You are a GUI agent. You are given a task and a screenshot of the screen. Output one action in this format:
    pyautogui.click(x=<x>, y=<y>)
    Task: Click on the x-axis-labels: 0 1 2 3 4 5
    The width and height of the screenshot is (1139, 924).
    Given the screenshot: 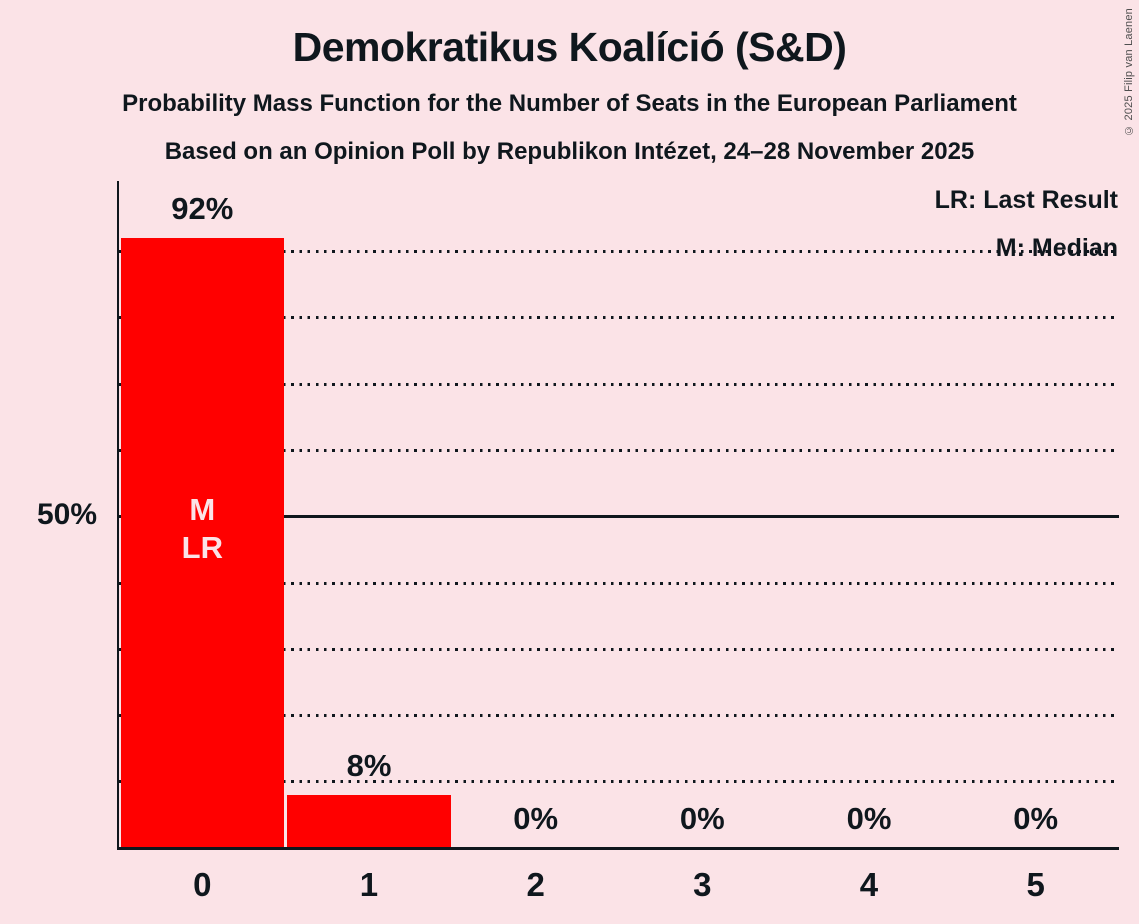 What is the action you would take?
    pyautogui.click(x=619, y=886)
    